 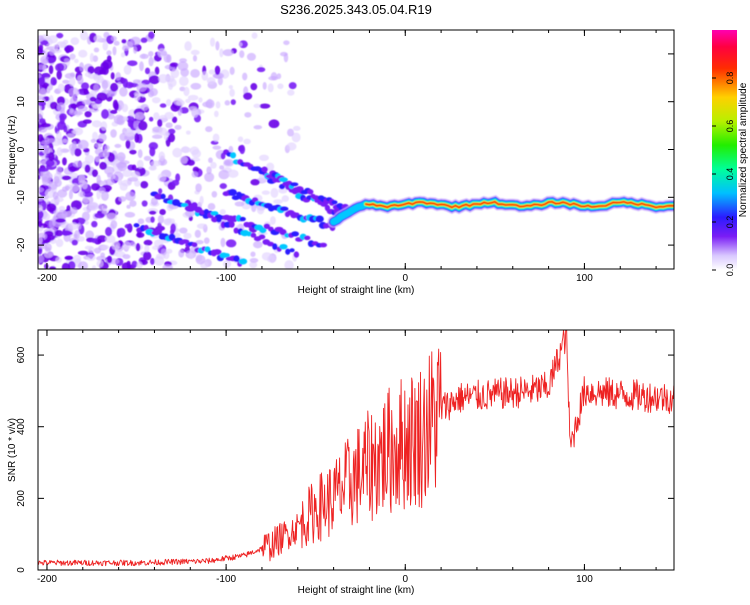 What do you see at coordinates (405, 579) in the screenshot?
I see `snr-x-tick-label-2: 0` at bounding box center [405, 579].